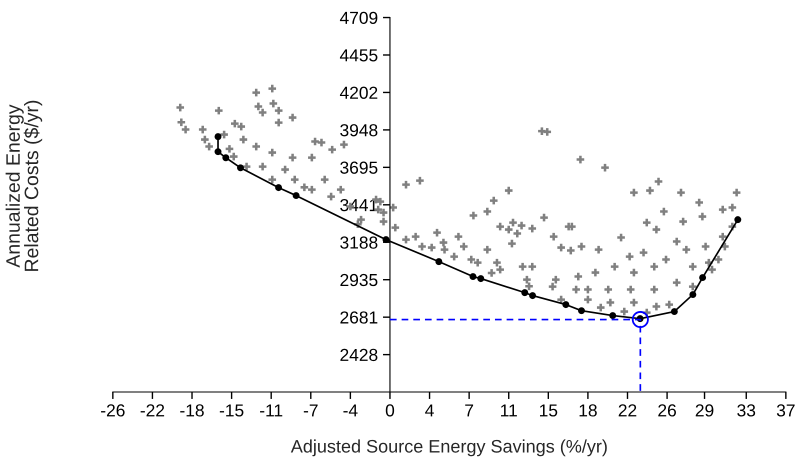 The image size is (806, 474). What do you see at coordinates (785, 410) in the screenshot?
I see `x-tick-label: 37` at bounding box center [785, 410].